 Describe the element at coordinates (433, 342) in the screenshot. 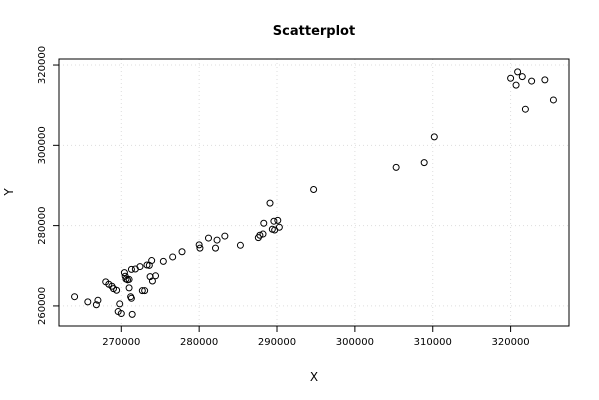

I see `x-tick-label: 310000` at that location.